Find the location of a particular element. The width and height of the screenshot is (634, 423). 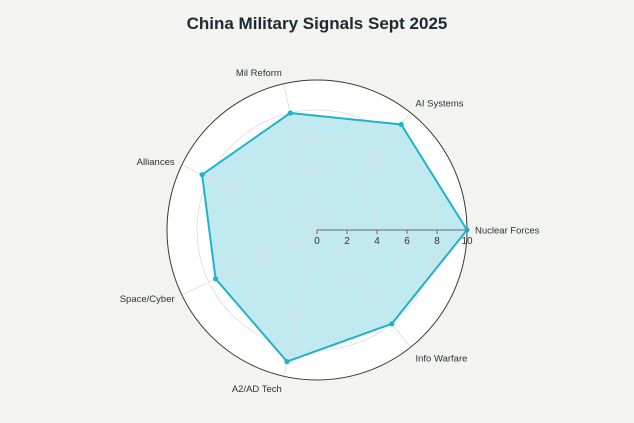

category-label: Nuclear Forces is located at coordinates (507, 231).